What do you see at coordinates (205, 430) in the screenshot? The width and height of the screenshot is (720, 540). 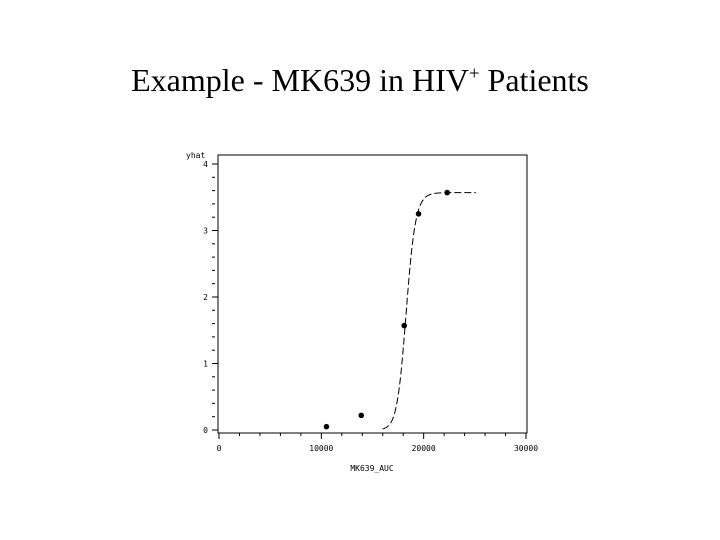 I see `y-tick-label: 0` at bounding box center [205, 430].